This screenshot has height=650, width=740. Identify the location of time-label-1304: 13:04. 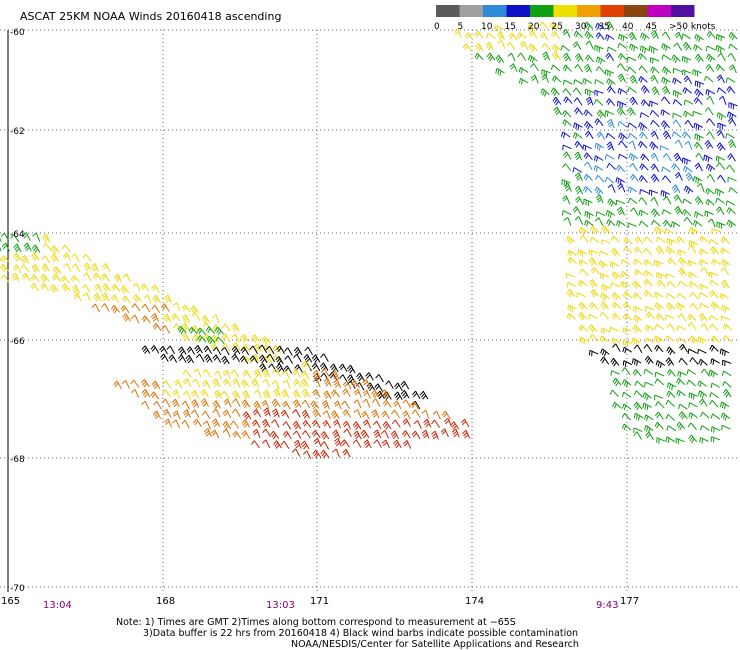
(57, 605).